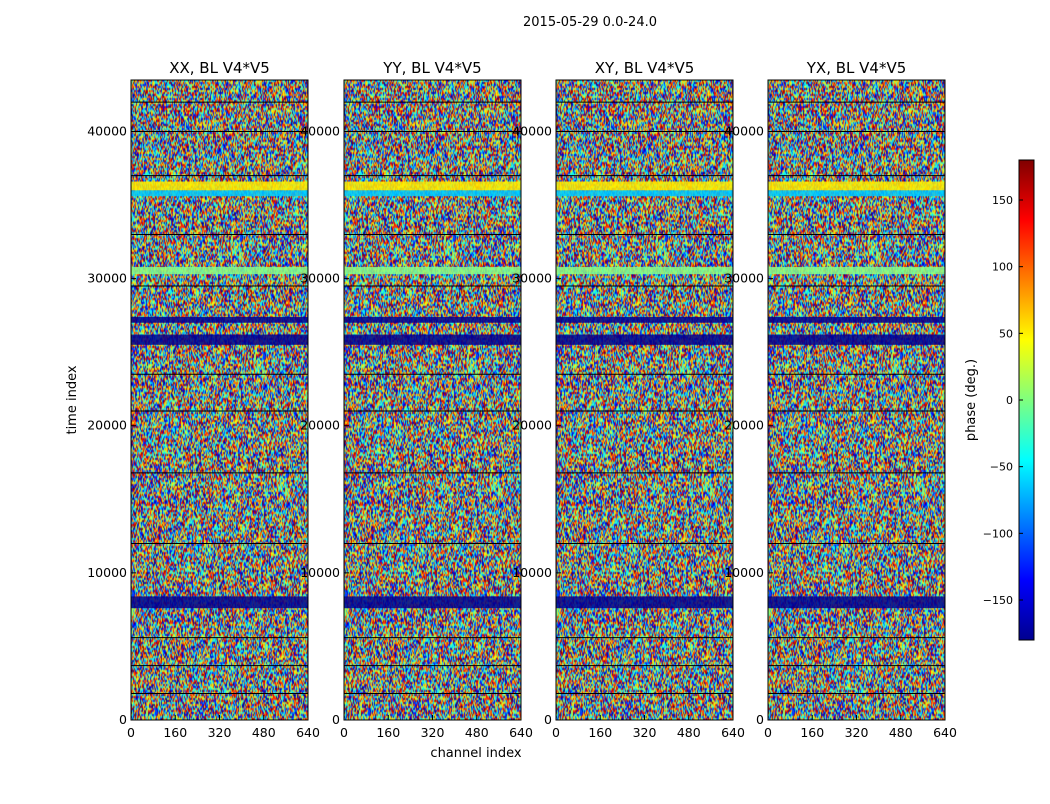  I want to click on colorbar-tick-label: −100, so click(998, 533).